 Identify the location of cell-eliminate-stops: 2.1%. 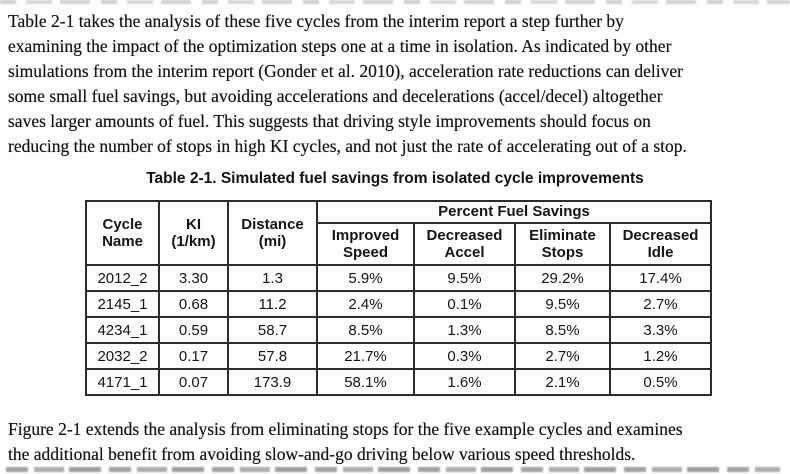
(562, 382).